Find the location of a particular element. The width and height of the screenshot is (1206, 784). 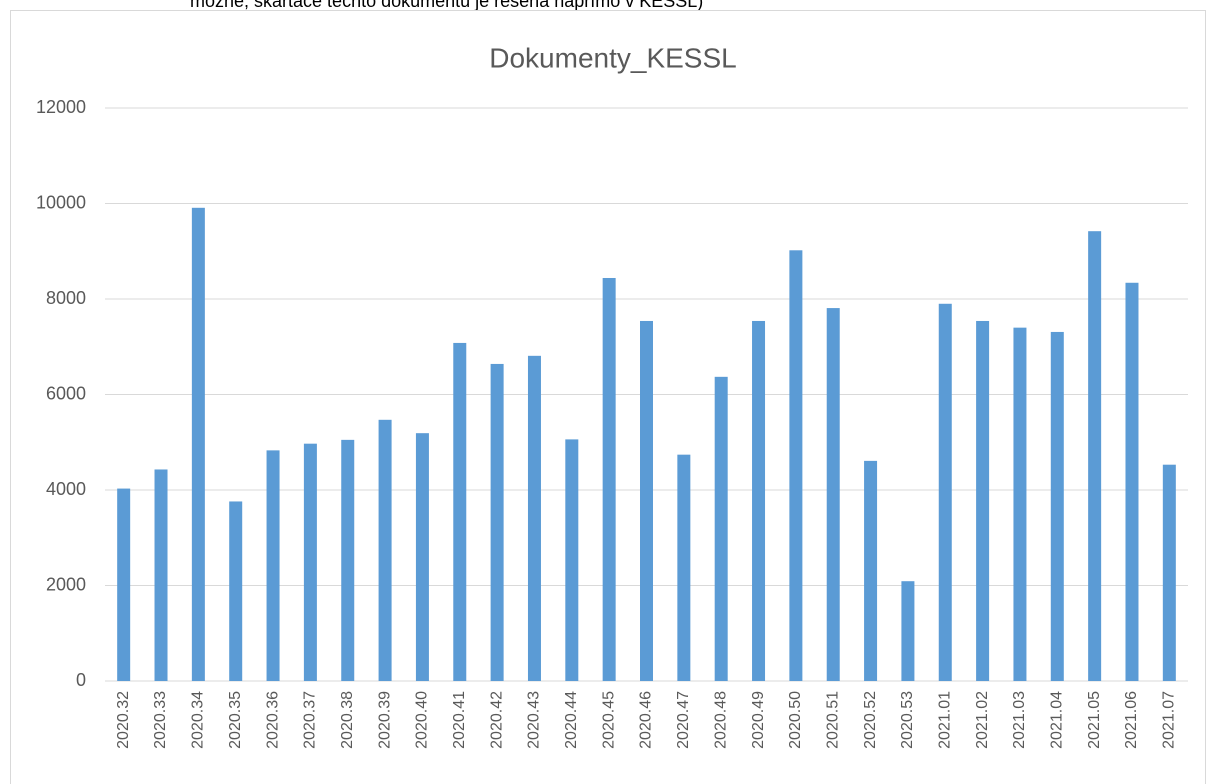

x-tick-label: 2021.01 is located at coordinates (944, 720).